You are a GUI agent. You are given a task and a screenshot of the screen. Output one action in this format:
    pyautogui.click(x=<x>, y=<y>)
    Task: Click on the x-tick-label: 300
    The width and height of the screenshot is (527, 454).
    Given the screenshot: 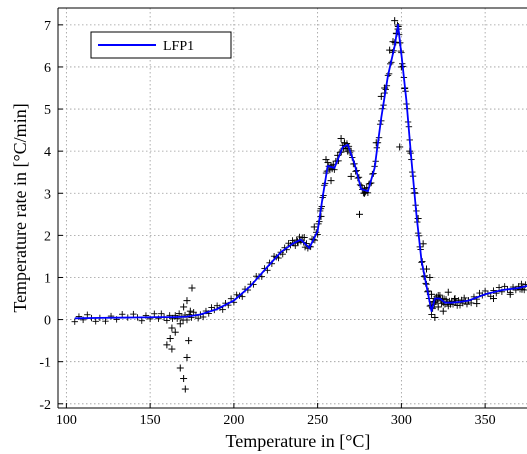 What is the action you would take?
    pyautogui.click(x=401, y=420)
    